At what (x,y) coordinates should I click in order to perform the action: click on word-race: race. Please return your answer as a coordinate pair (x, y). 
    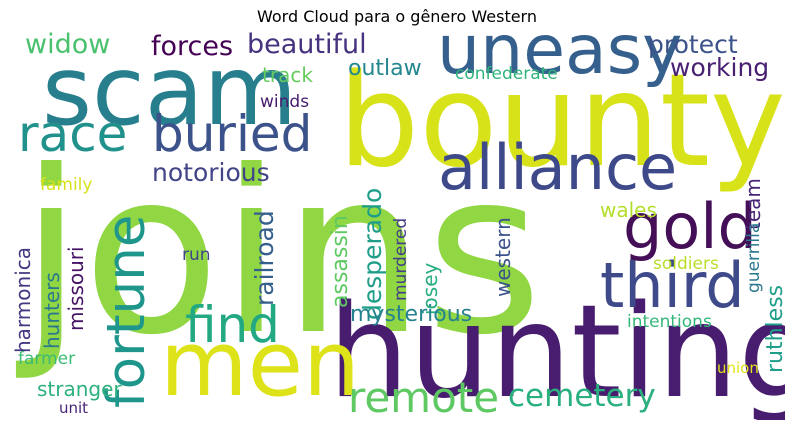
    Looking at the image, I should click on (73, 134).